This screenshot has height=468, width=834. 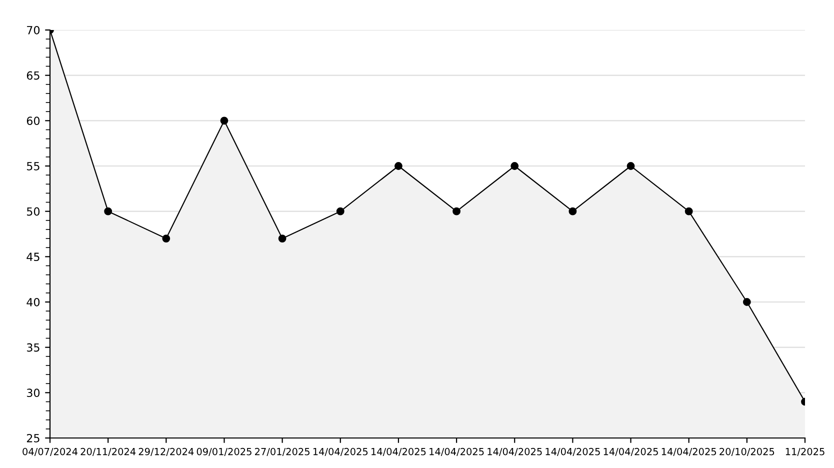 I want to click on y-tick-label: 65, so click(x=33, y=75).